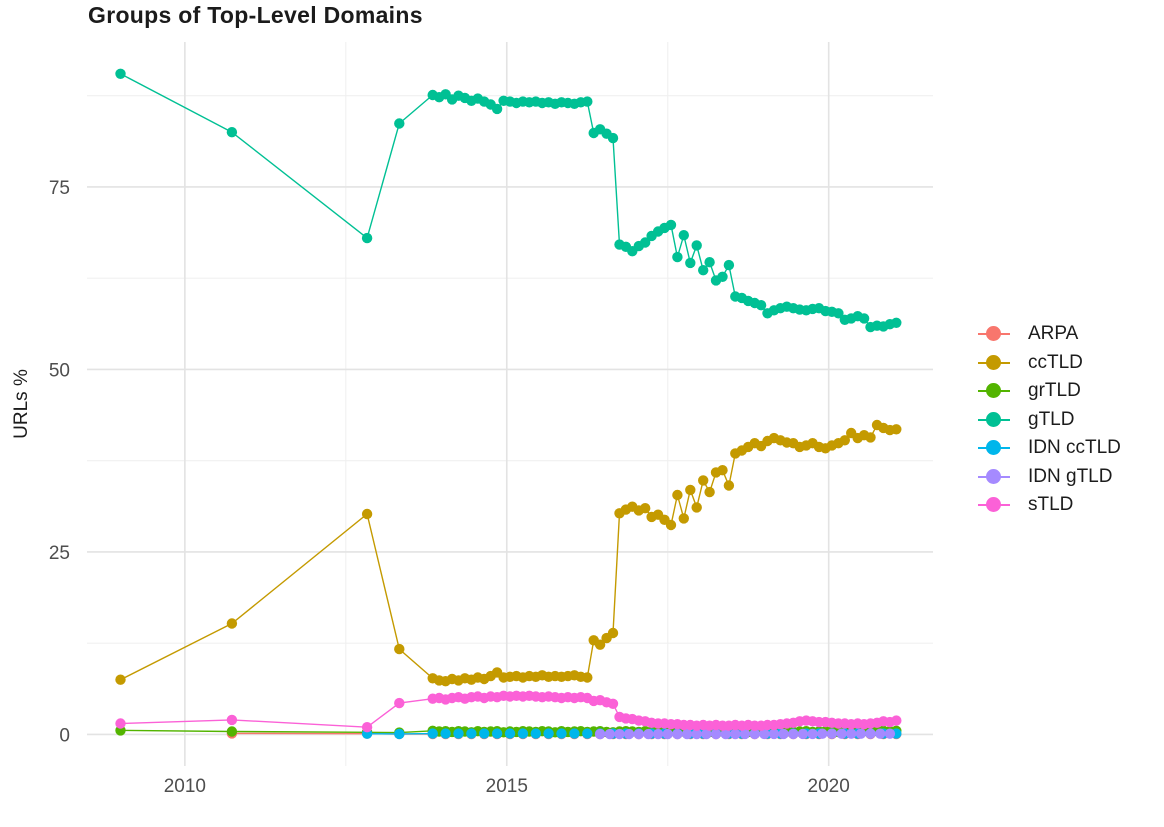  What do you see at coordinates (1054, 391) in the screenshot?
I see `legend-label: grTLD` at bounding box center [1054, 391].